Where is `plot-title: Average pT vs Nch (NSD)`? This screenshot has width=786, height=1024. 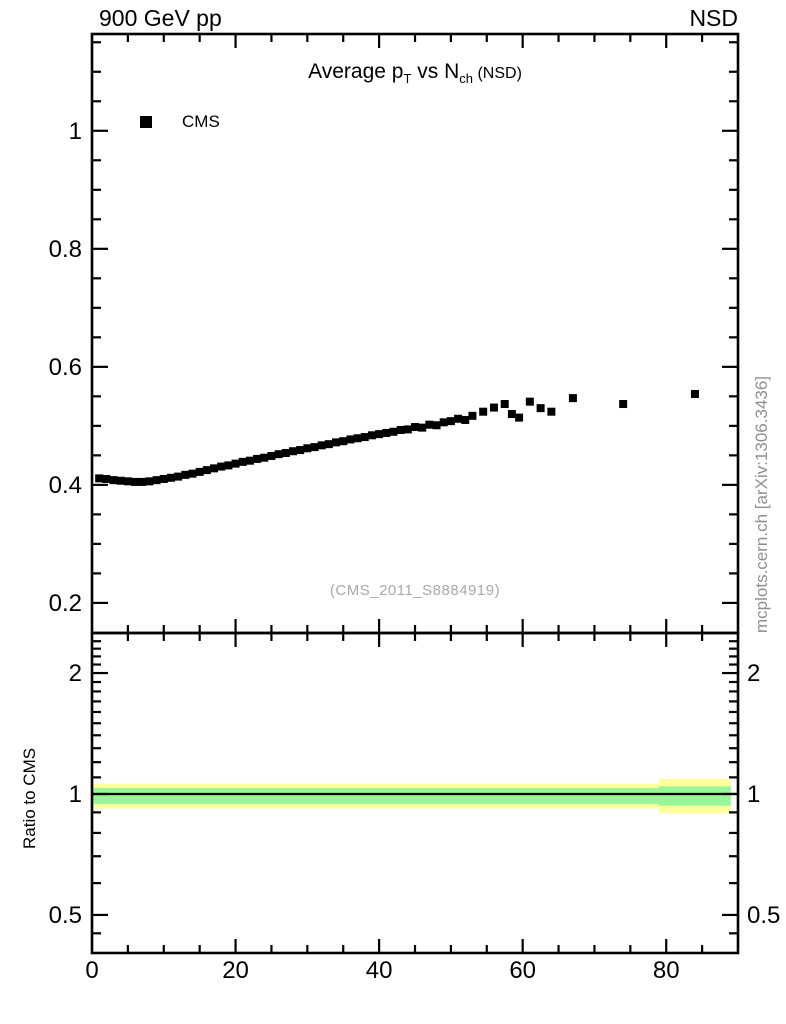 plot-title: Average pT vs Nch (NSD) is located at coordinates (415, 73).